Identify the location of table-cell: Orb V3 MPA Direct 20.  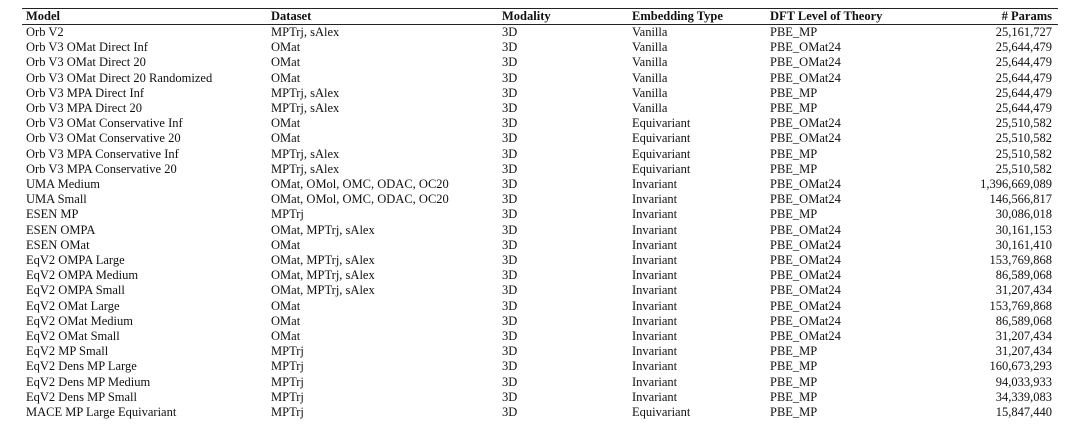
(84, 108).